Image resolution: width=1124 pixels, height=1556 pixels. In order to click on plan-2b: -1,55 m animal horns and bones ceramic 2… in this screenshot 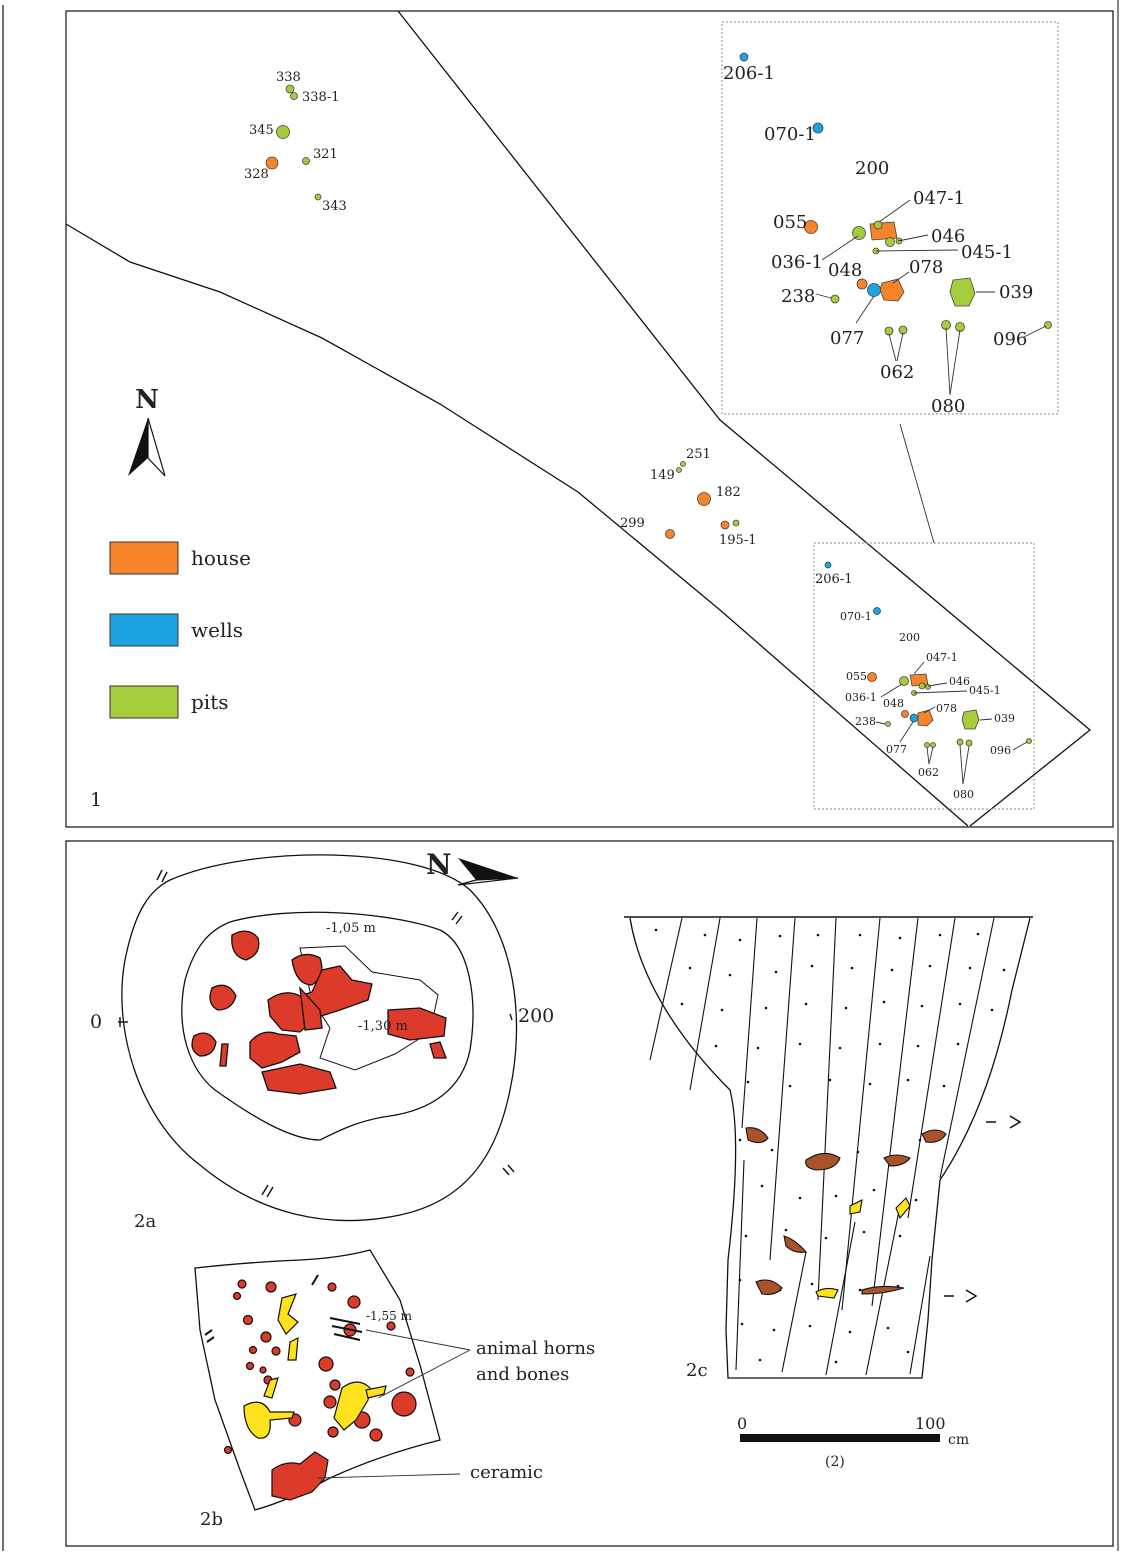, I will do `click(394, 1389)`.